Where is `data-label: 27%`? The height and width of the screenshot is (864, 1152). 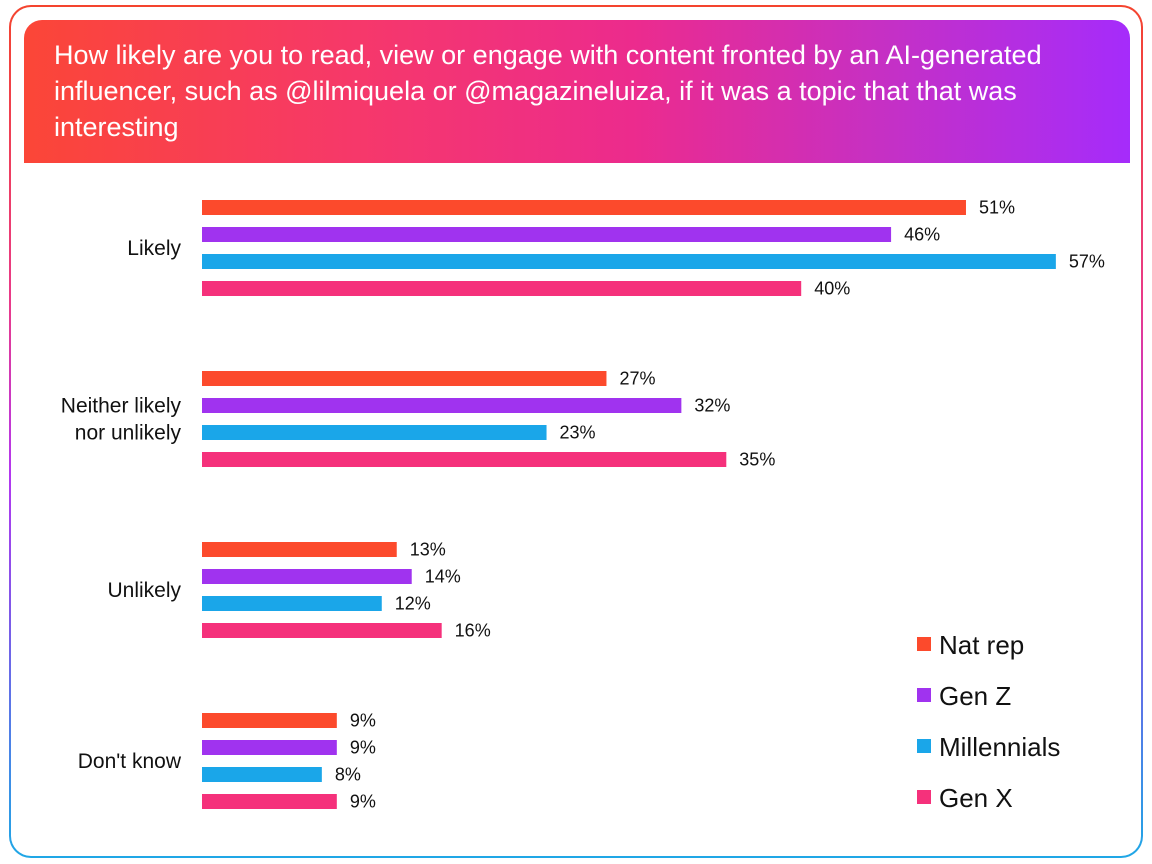 data-label: 27% is located at coordinates (637, 379).